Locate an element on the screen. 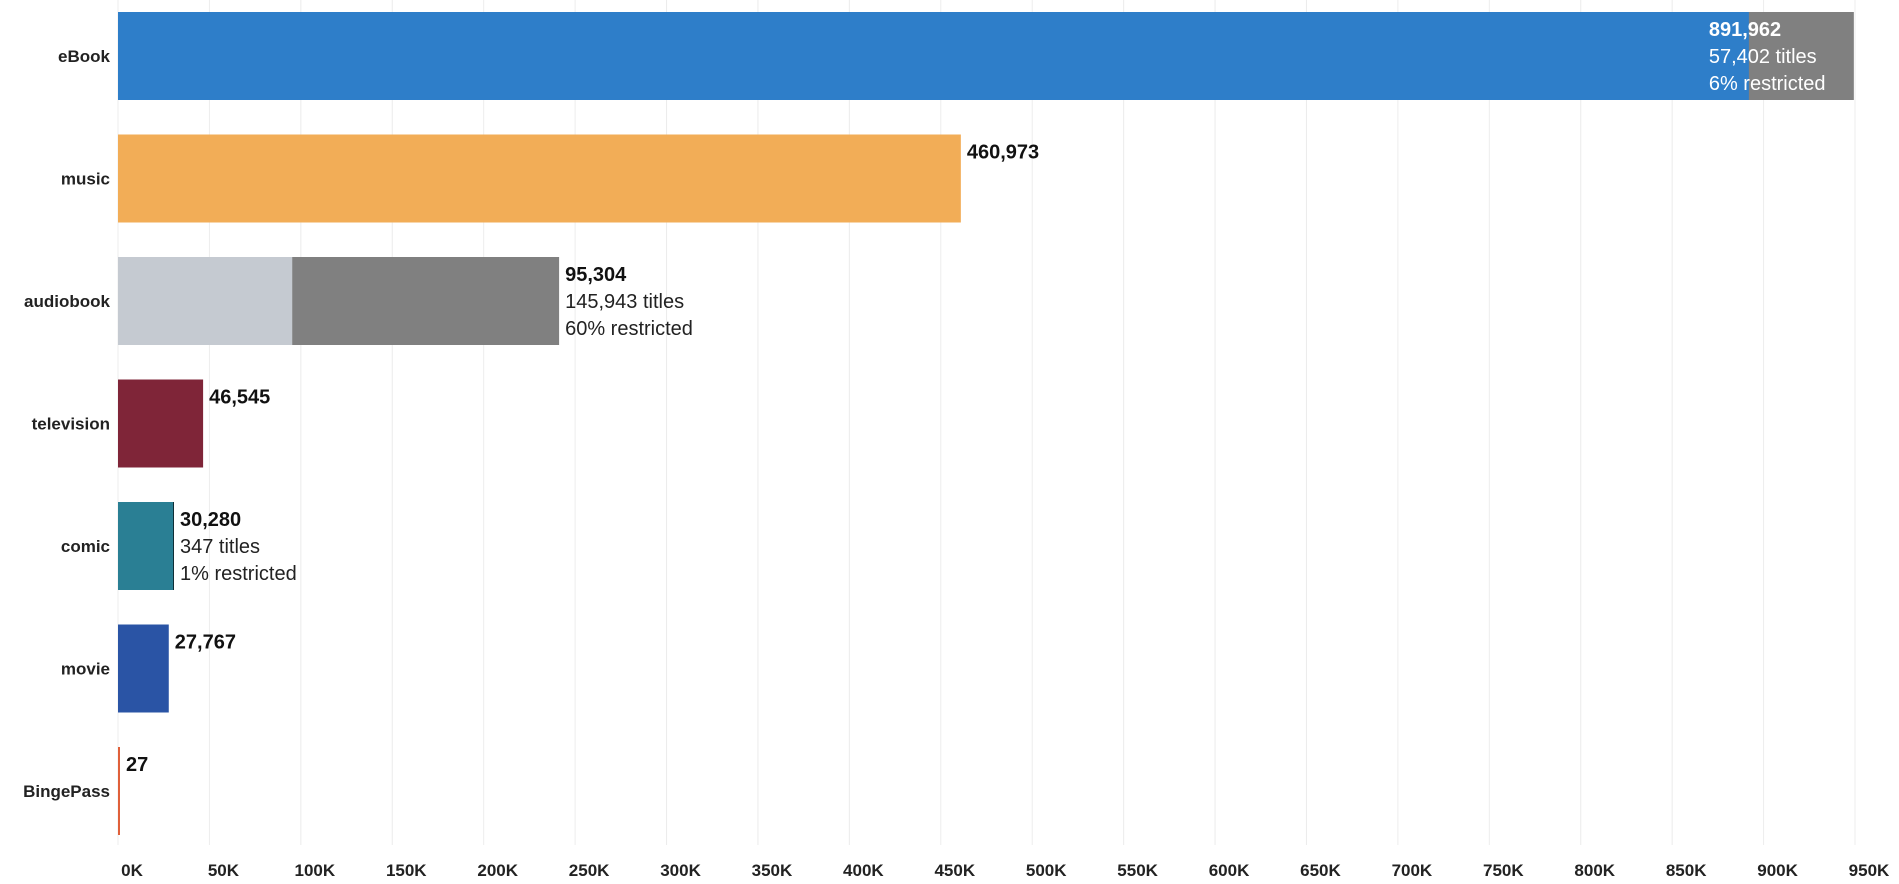 This screenshot has width=1899, height=884. category-label: comic is located at coordinates (85, 546).